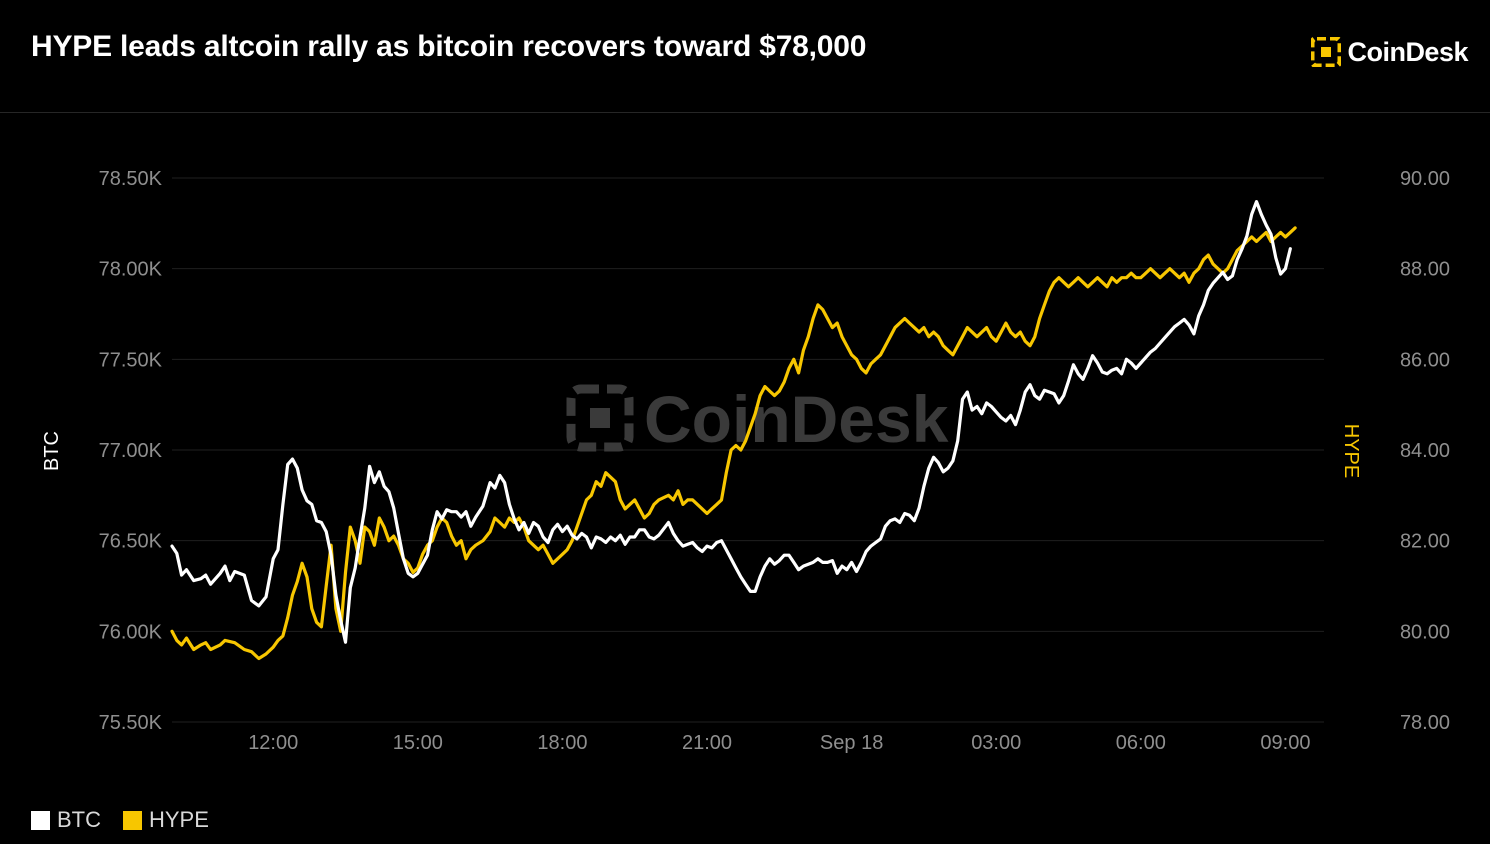 The image size is (1490, 844). I want to click on left-tick-label: 78.00K, so click(131, 270).